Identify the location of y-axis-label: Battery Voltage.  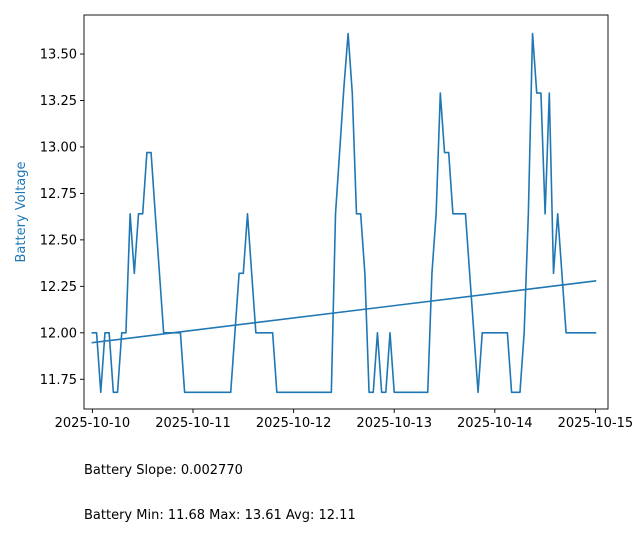
(21, 211).